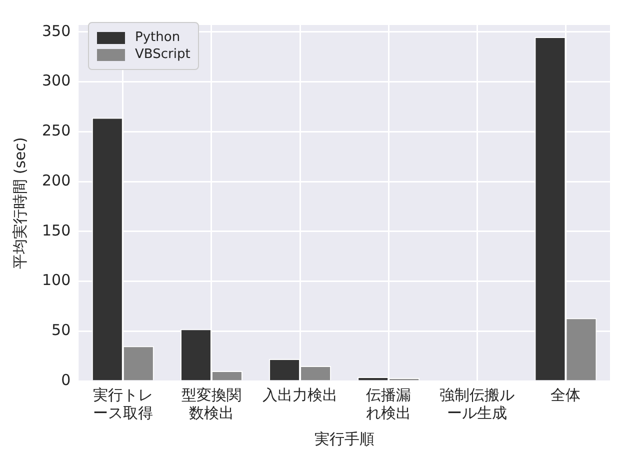  I want to click on y-tick-label: 50, so click(61, 330).